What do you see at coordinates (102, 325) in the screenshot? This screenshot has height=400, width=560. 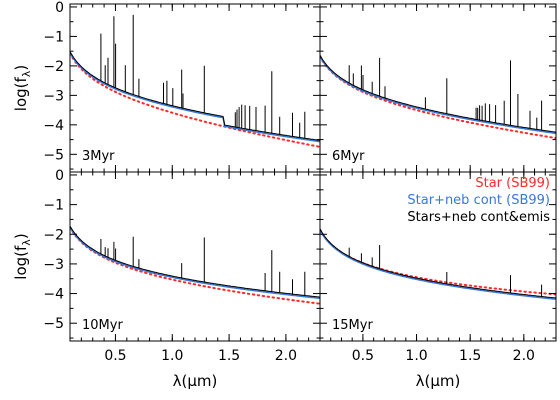 I see `panel-age-label: 10Myr` at bounding box center [102, 325].